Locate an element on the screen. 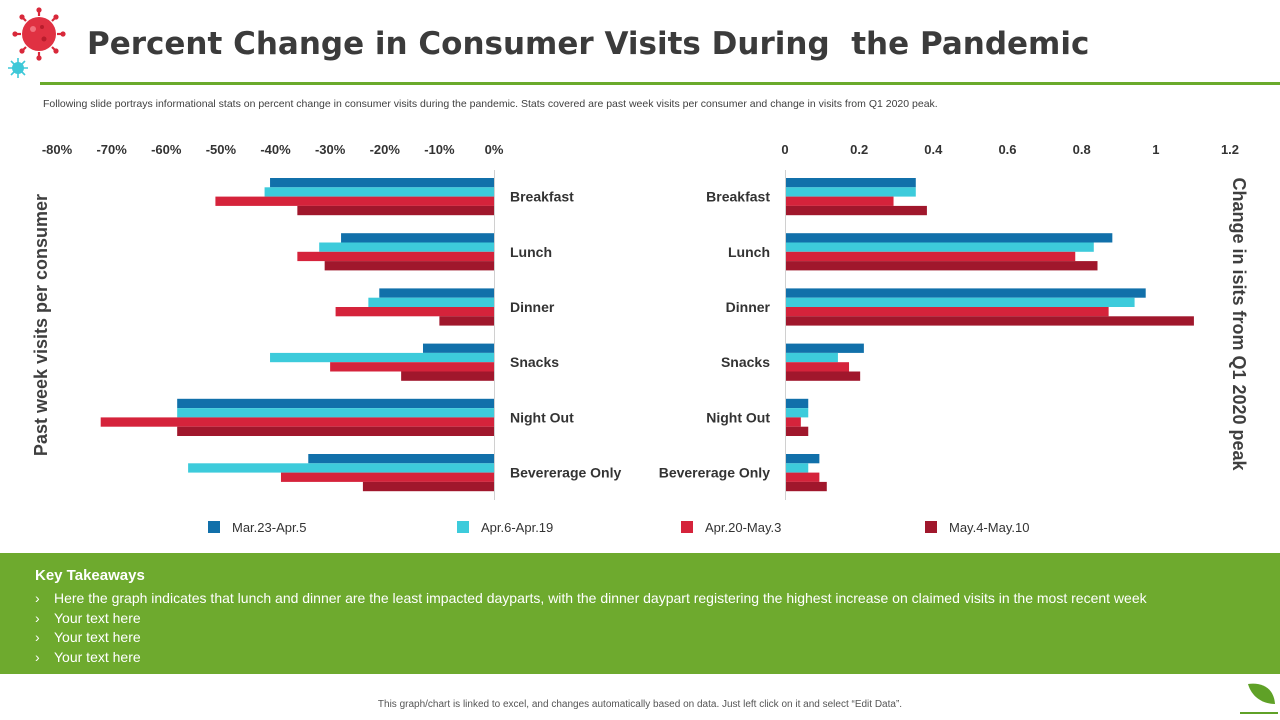 Image resolution: width=1280 pixels, height=720 pixels. virus-logo-icon is located at coordinates (37, 42).